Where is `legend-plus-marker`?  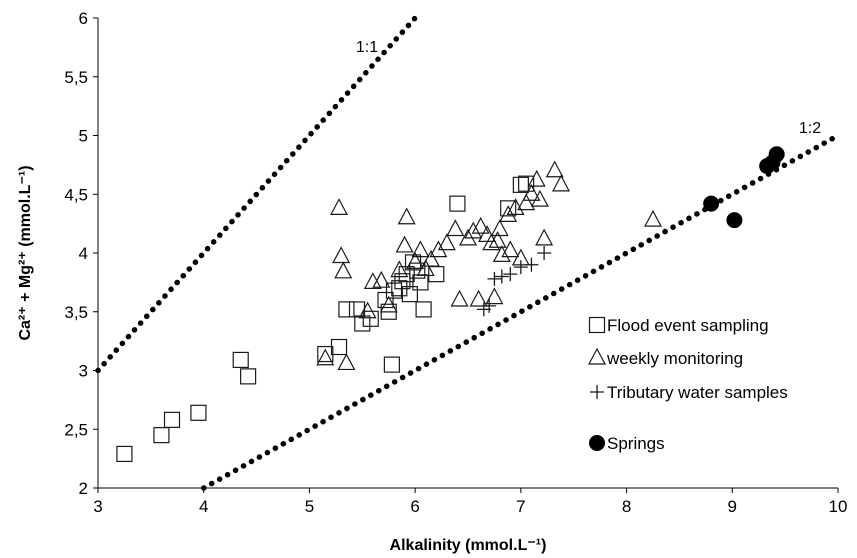
legend-plus-marker is located at coordinates (597, 392).